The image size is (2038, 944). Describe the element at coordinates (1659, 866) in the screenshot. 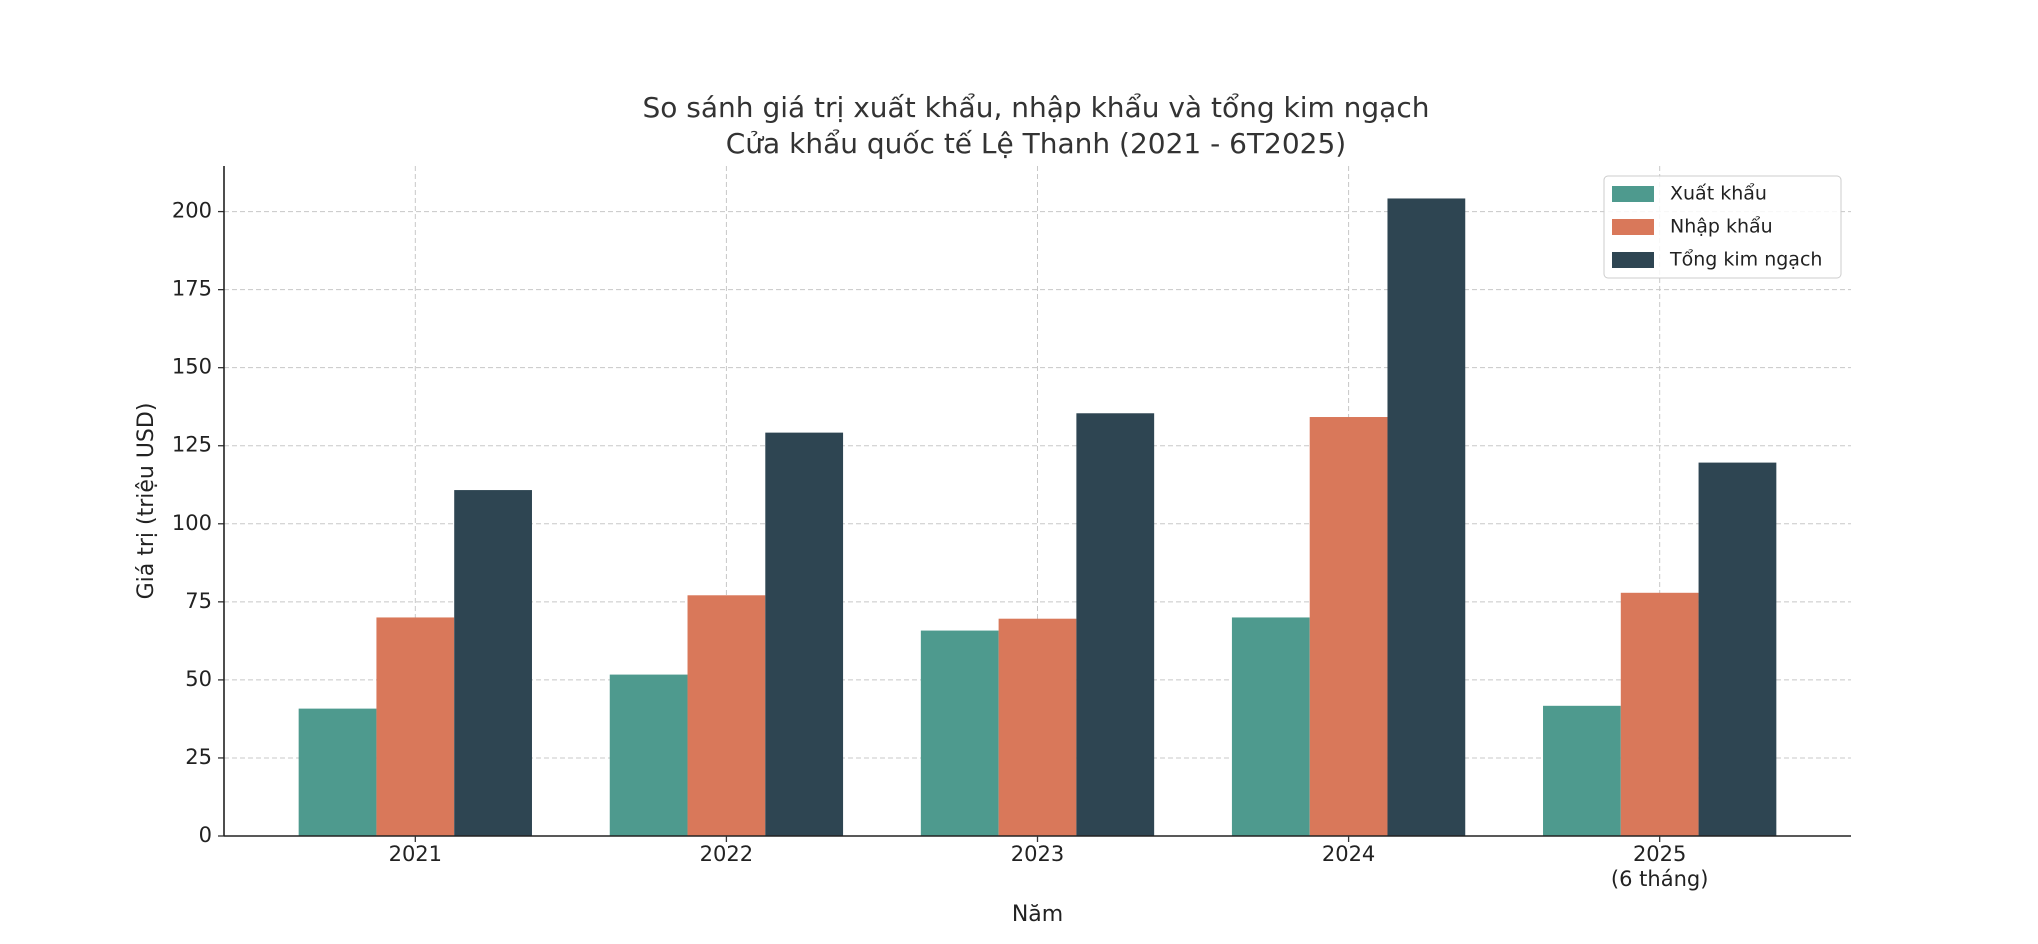

I see `x-tick-label: 2025 (6 tháng)` at that location.